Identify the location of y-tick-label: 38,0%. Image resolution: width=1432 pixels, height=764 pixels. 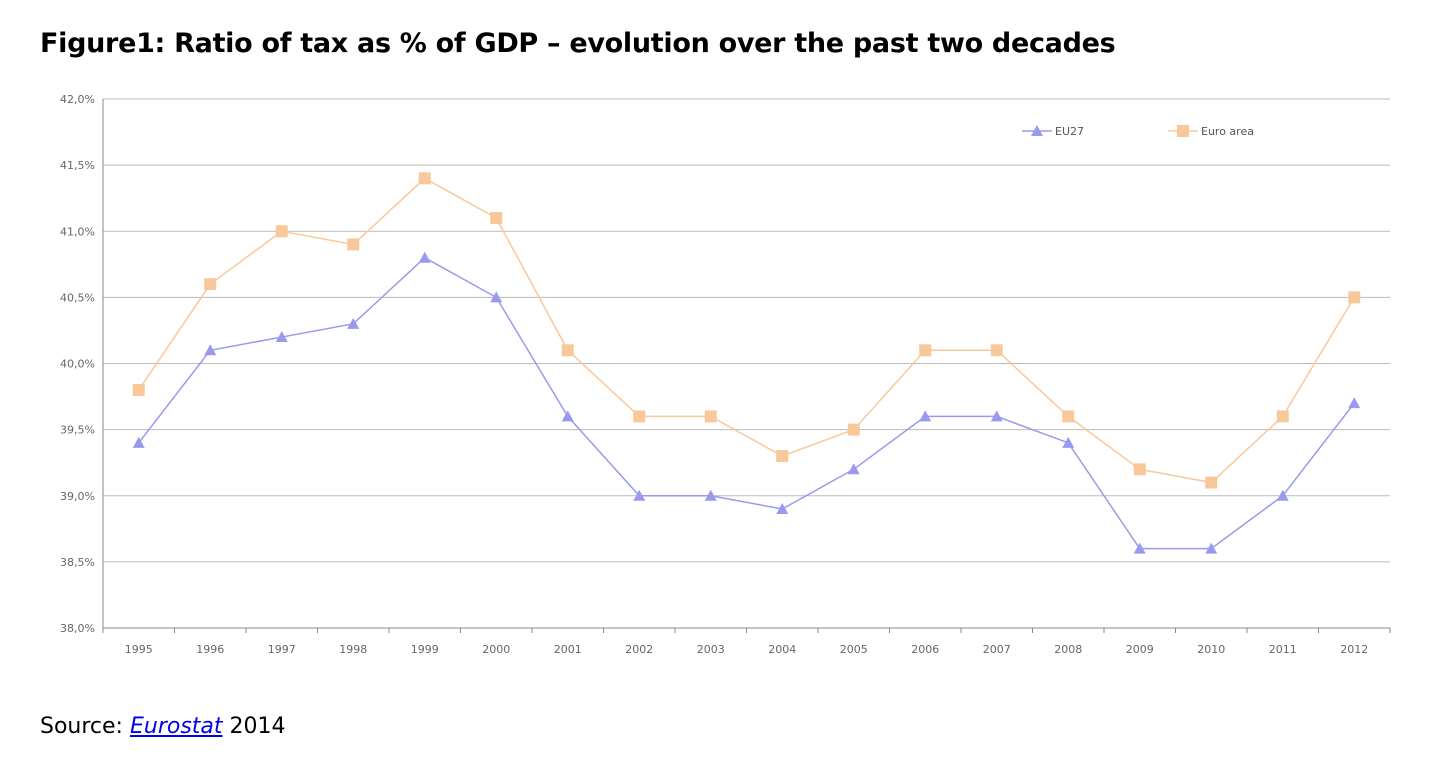
(77, 628).